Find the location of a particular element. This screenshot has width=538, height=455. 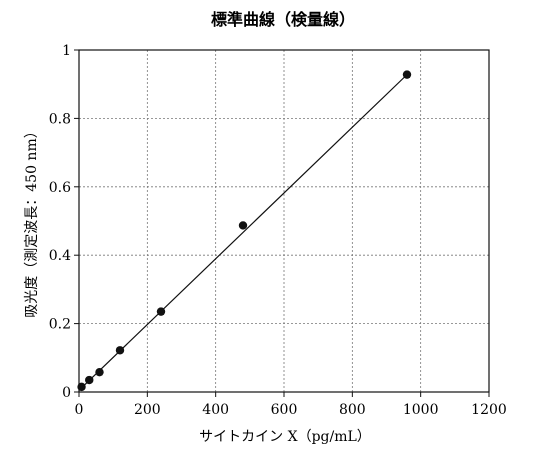

chart-title: 標準曲線（検量線） is located at coordinates (283, 19).